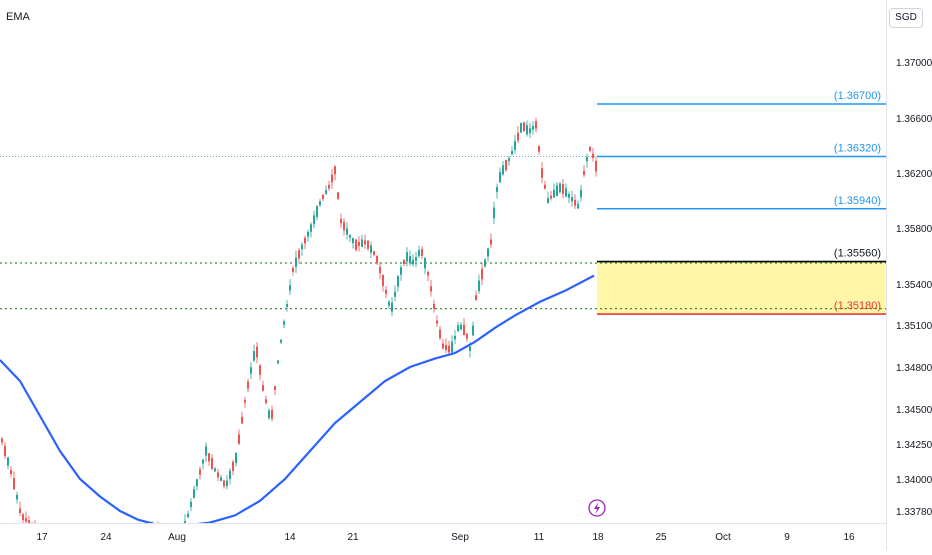 The width and height of the screenshot is (932, 555). What do you see at coordinates (914, 480) in the screenshot?
I see `y-tick-label: 1.34000` at bounding box center [914, 480].